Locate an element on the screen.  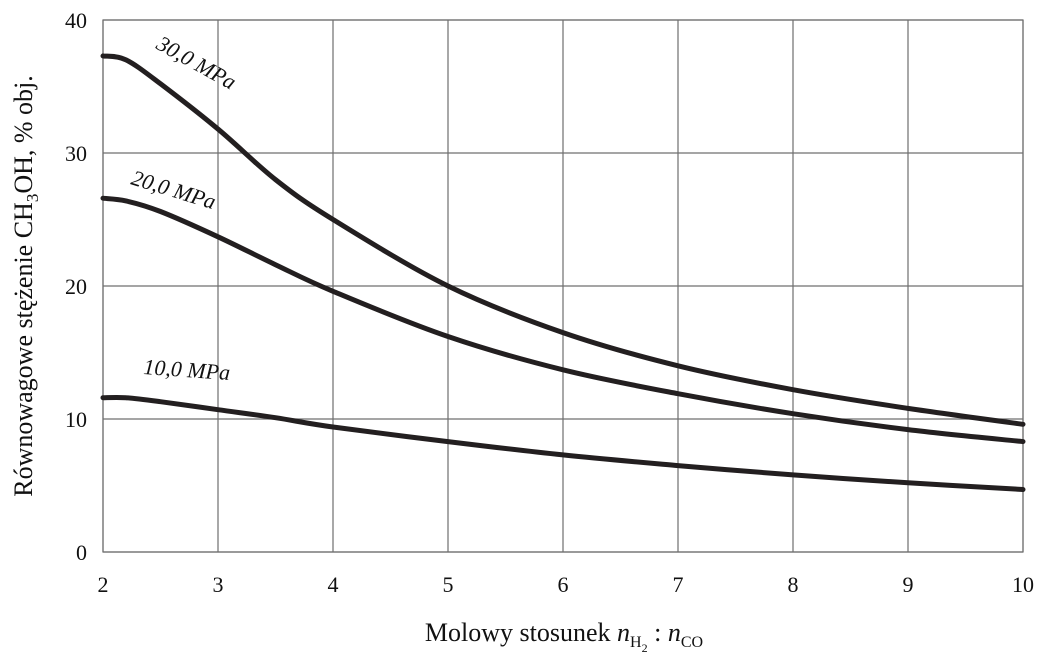
x-tick-label: 5 is located at coordinates (448, 584).